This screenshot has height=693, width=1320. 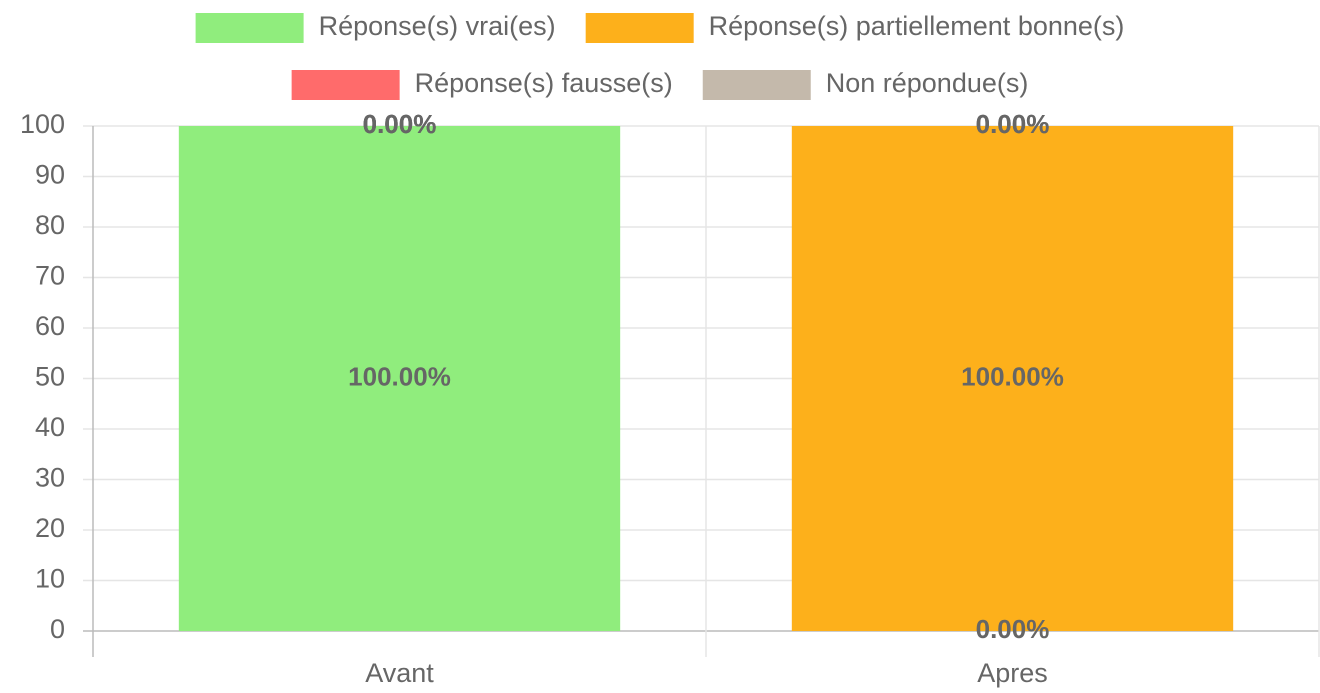 I want to click on x-tick-label: Avant, so click(x=399, y=673).